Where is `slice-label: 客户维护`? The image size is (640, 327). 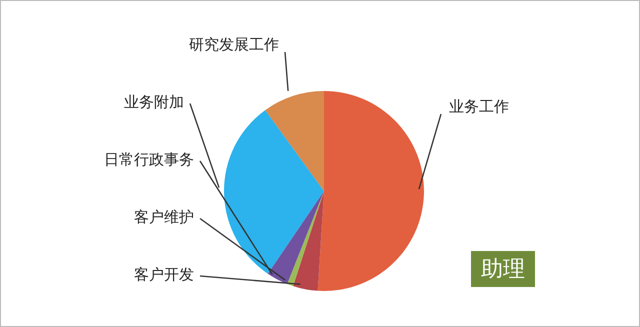
slice-label: 客户维护 is located at coordinates (164, 217).